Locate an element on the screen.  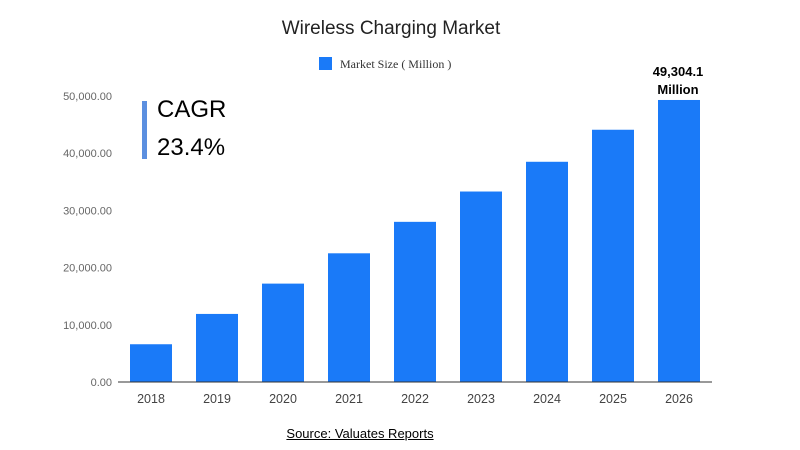
x-tick-label: 2020 is located at coordinates (283, 399).